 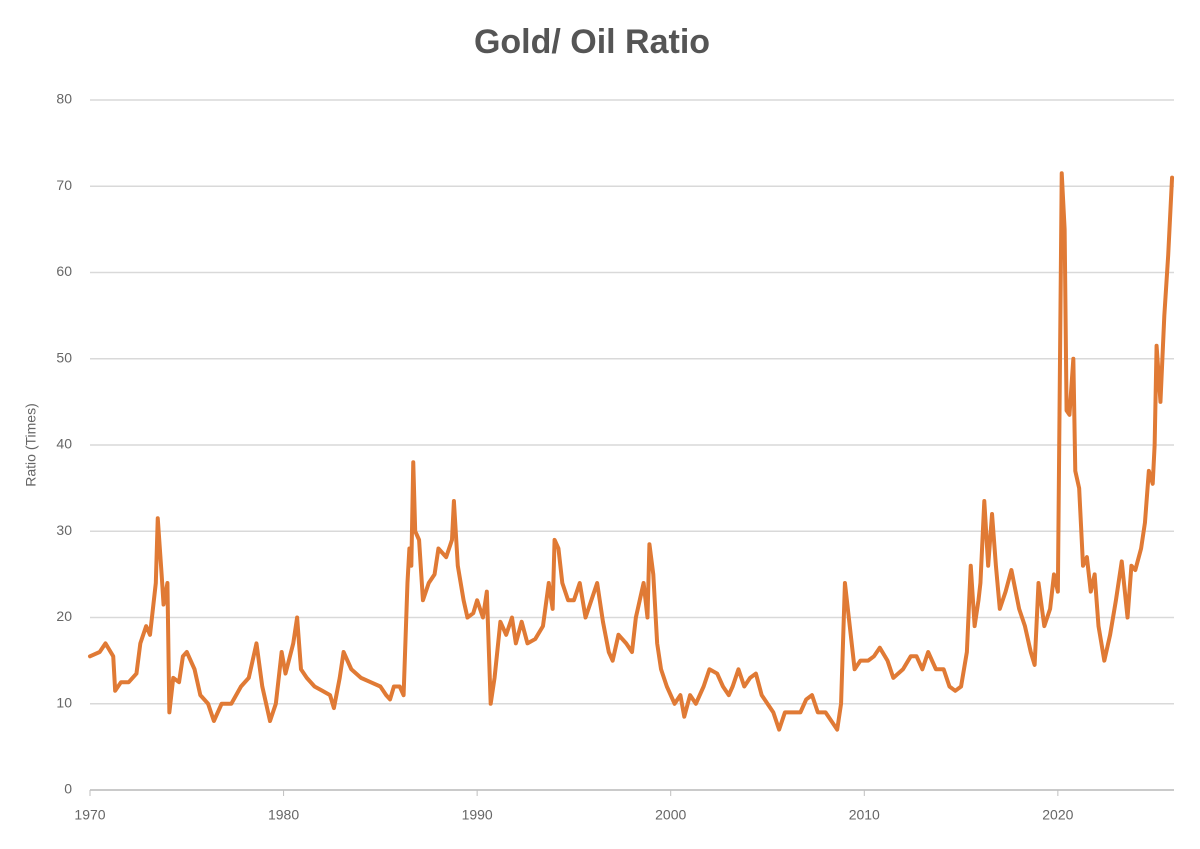 What do you see at coordinates (864, 815) in the screenshot?
I see `x-tick-label: 2010` at bounding box center [864, 815].